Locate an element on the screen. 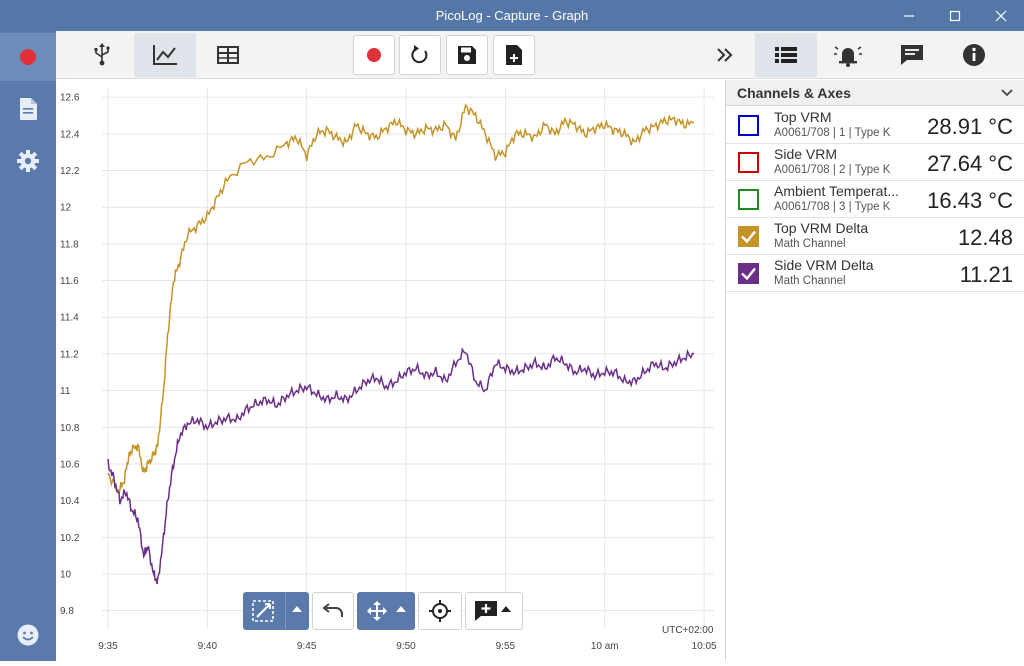  undo-group is located at coordinates (333, 611).